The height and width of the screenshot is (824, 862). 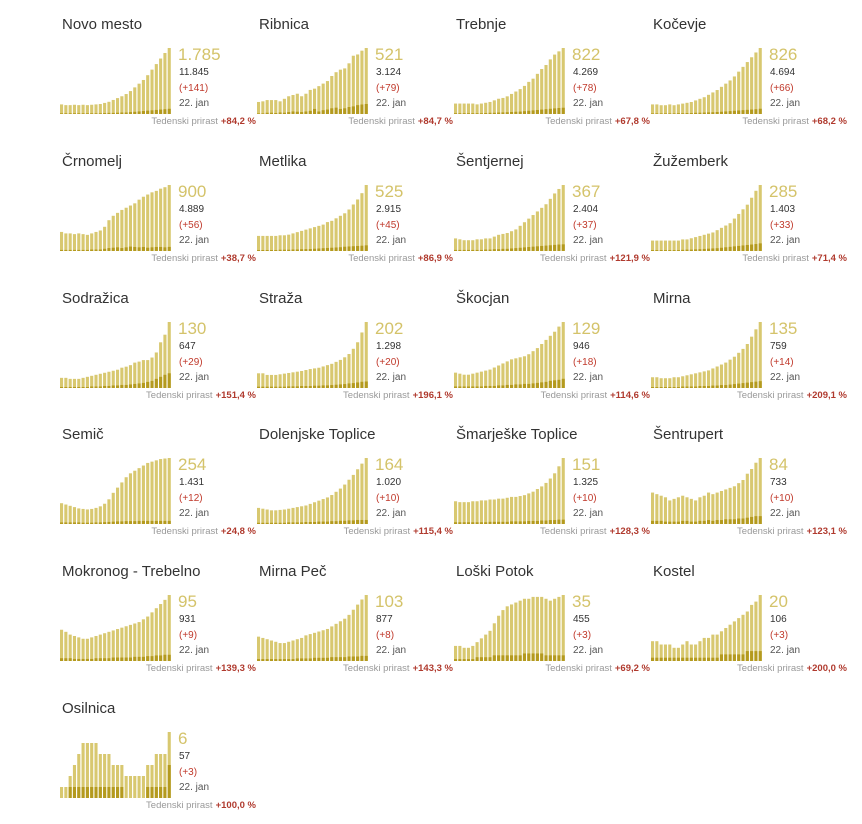 I want to click on total-value: 4.889, so click(x=192, y=209).